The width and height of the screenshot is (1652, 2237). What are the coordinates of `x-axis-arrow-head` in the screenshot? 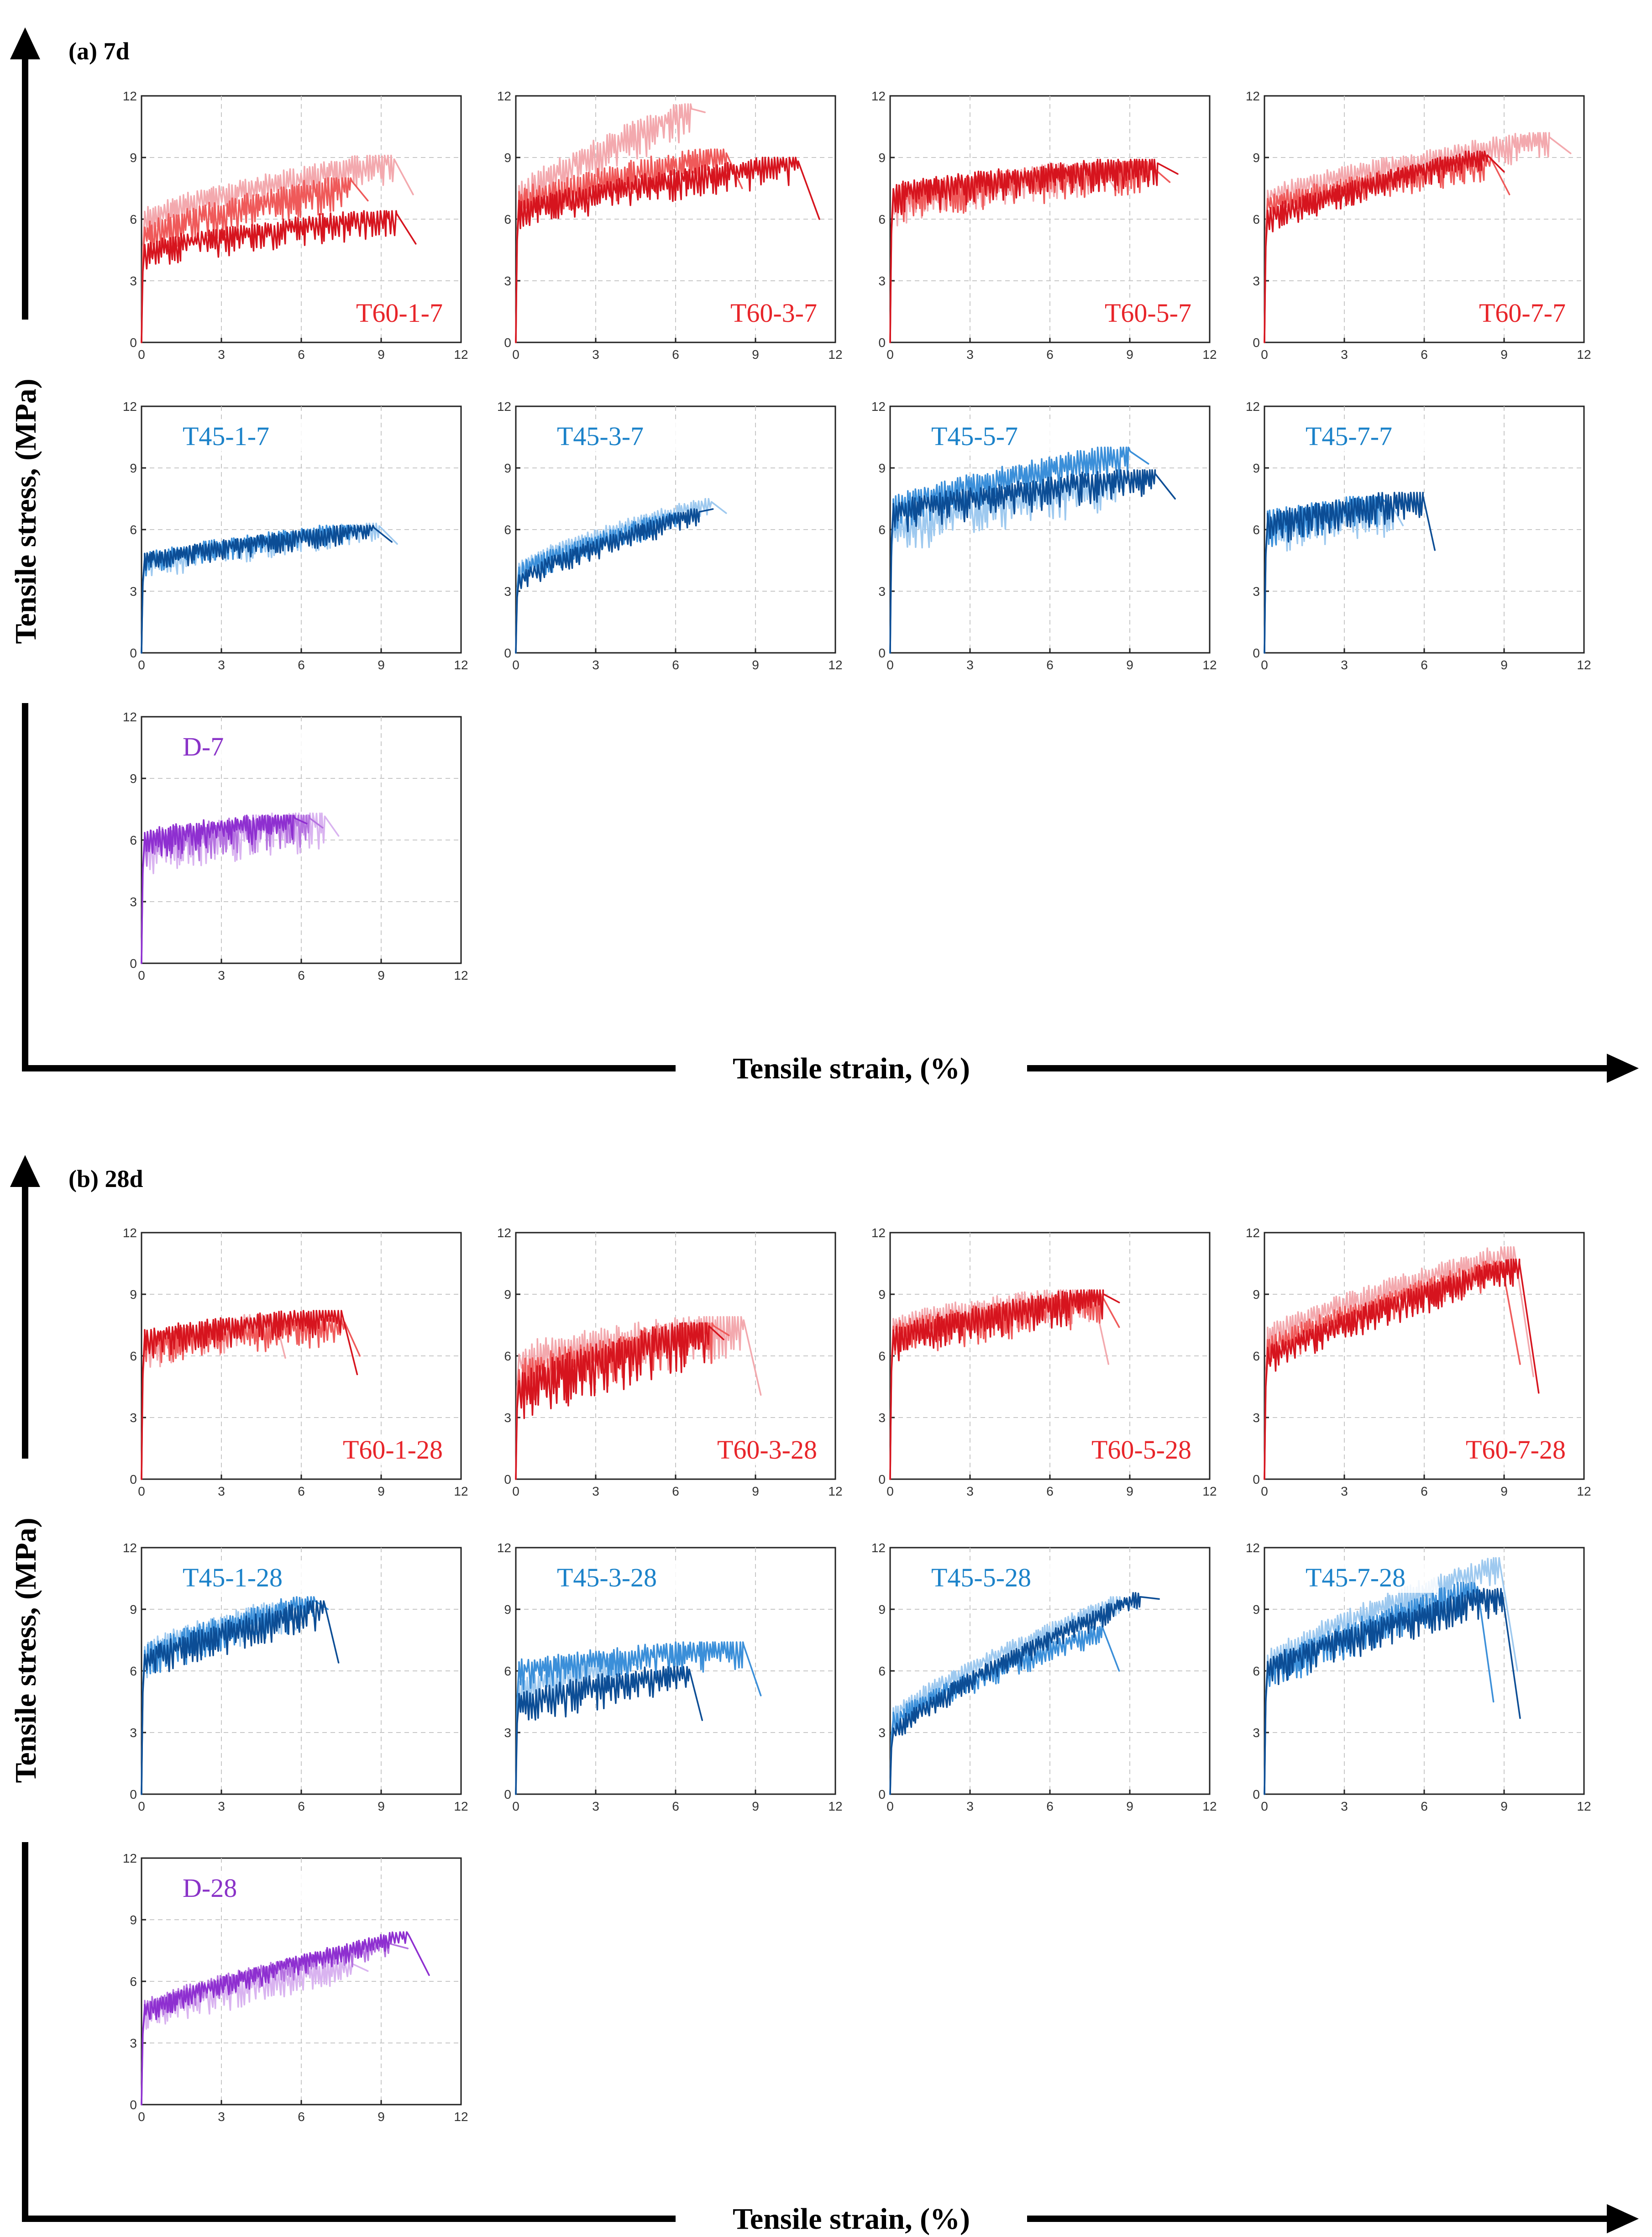 It's located at (1623, 2218).